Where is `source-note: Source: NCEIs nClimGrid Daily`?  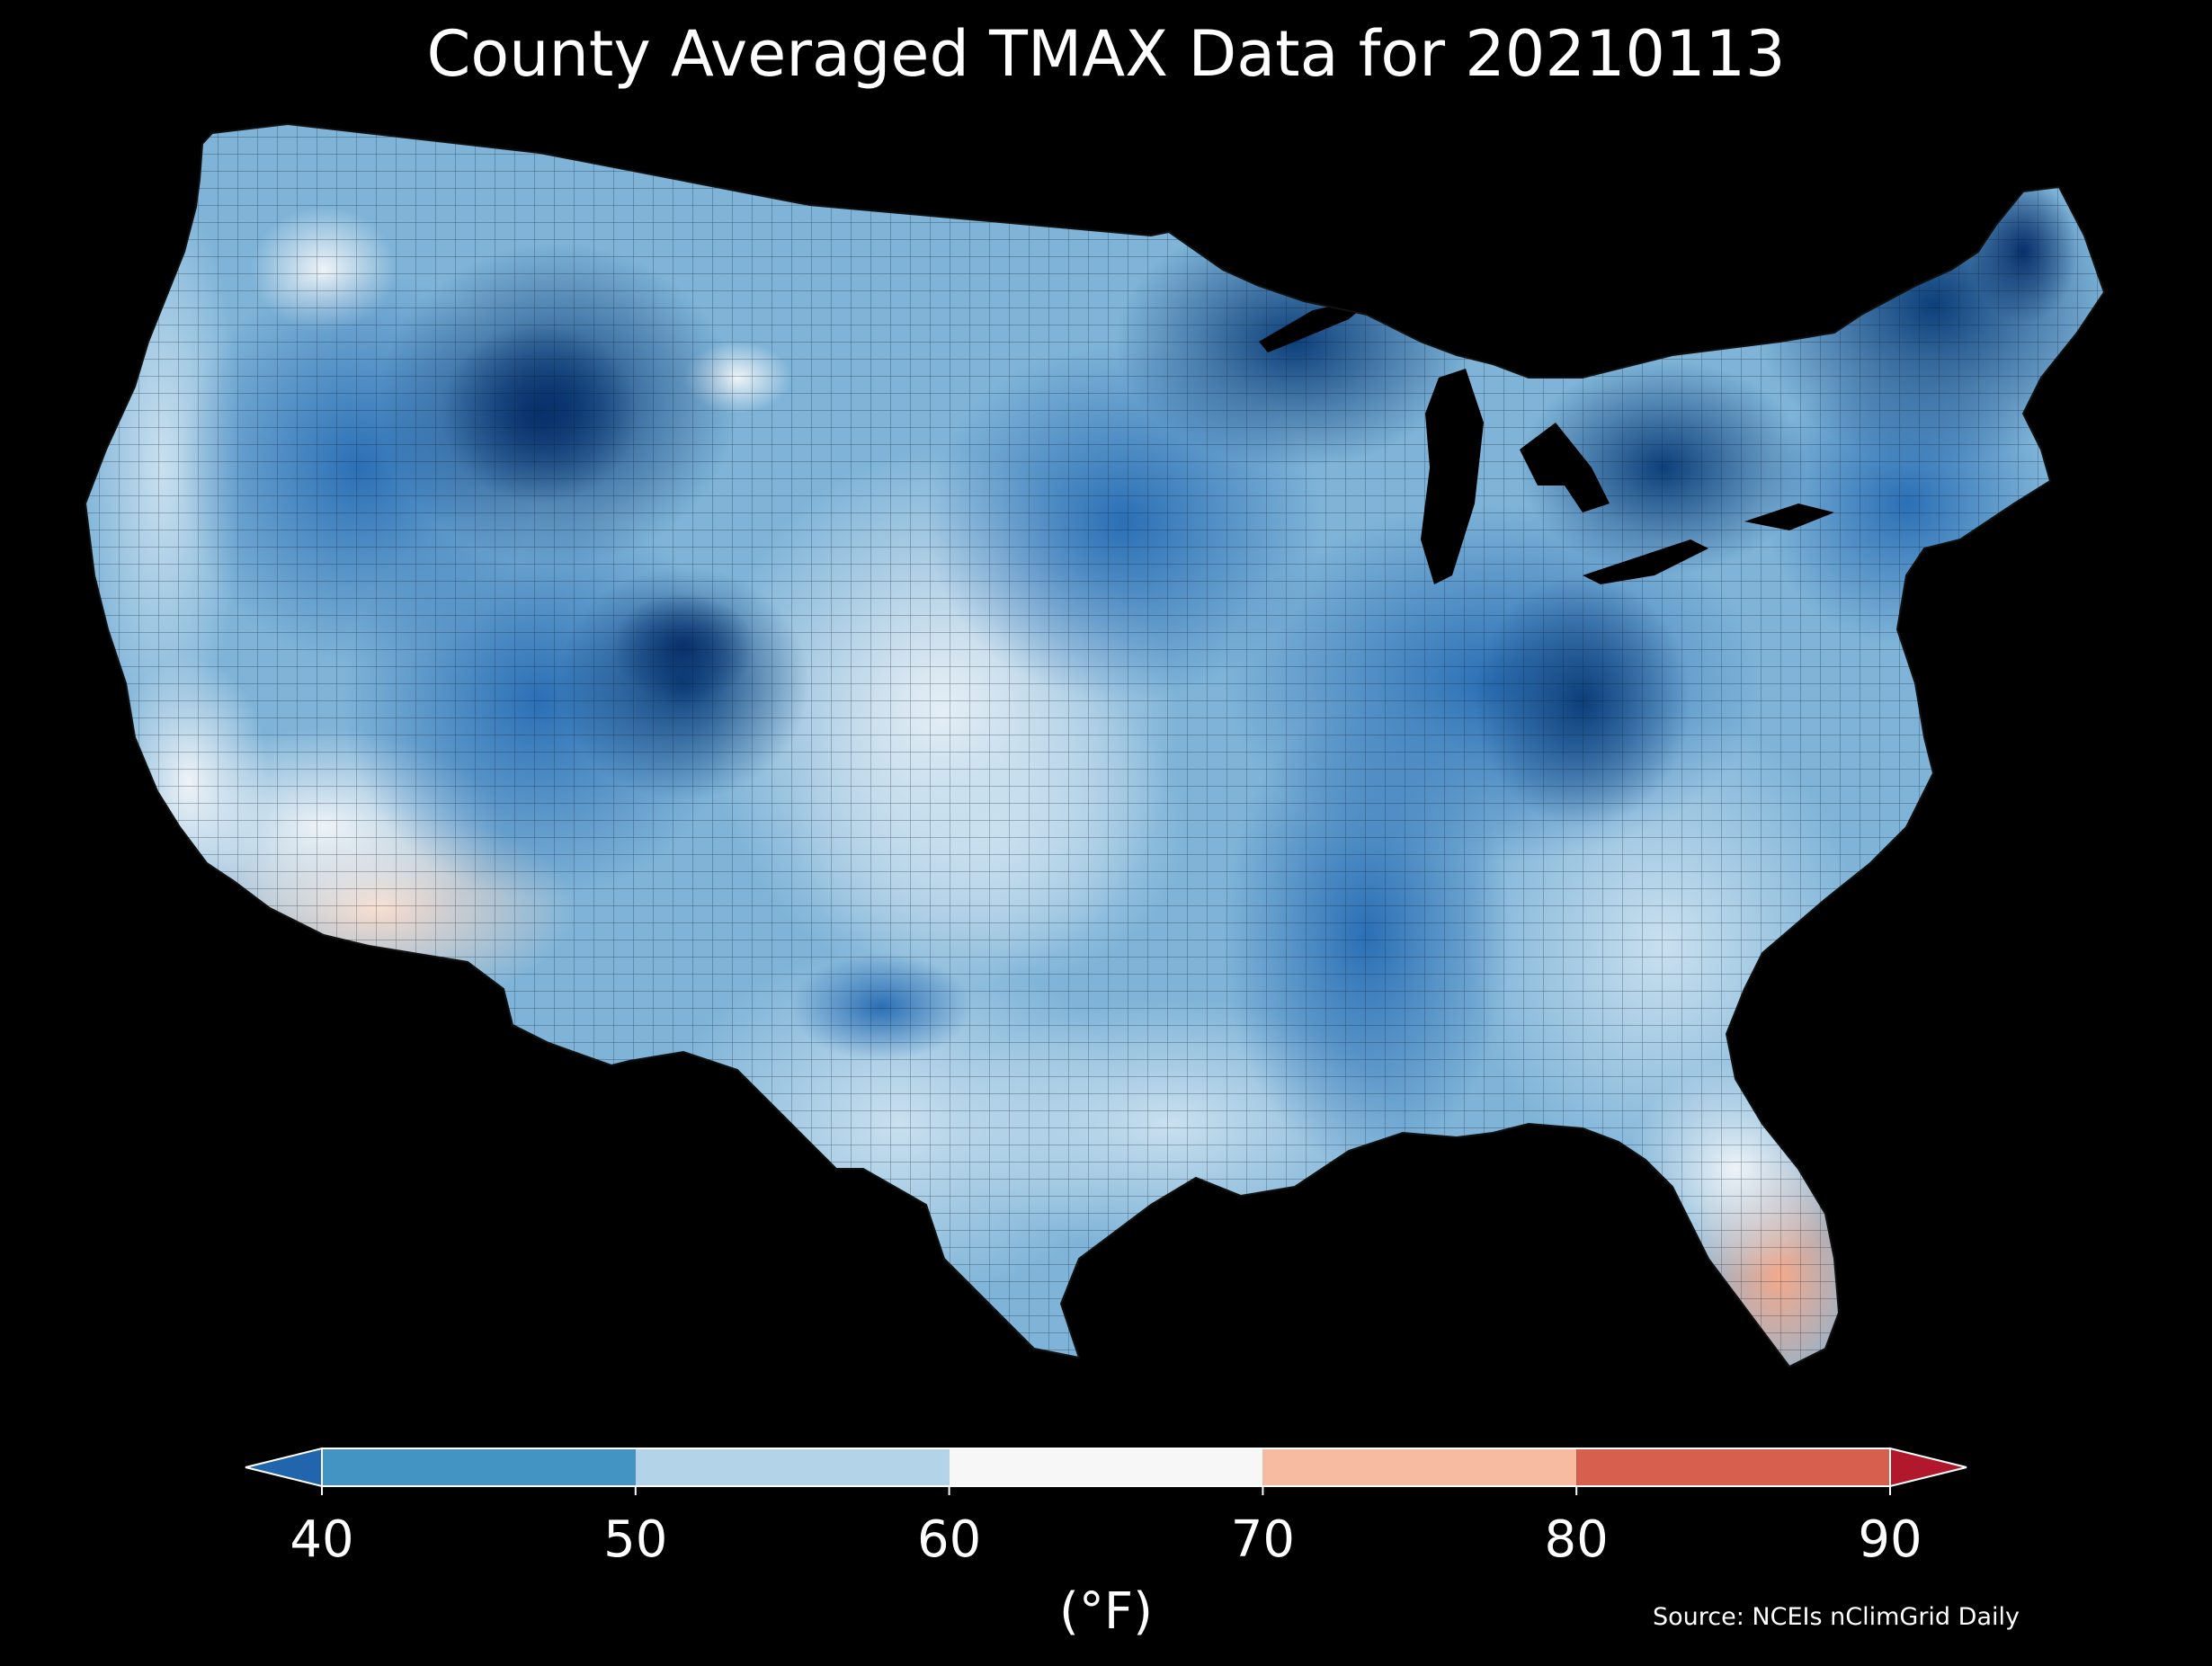 source-note: Source: NCEIs nClimGrid Daily is located at coordinates (1836, 1617).